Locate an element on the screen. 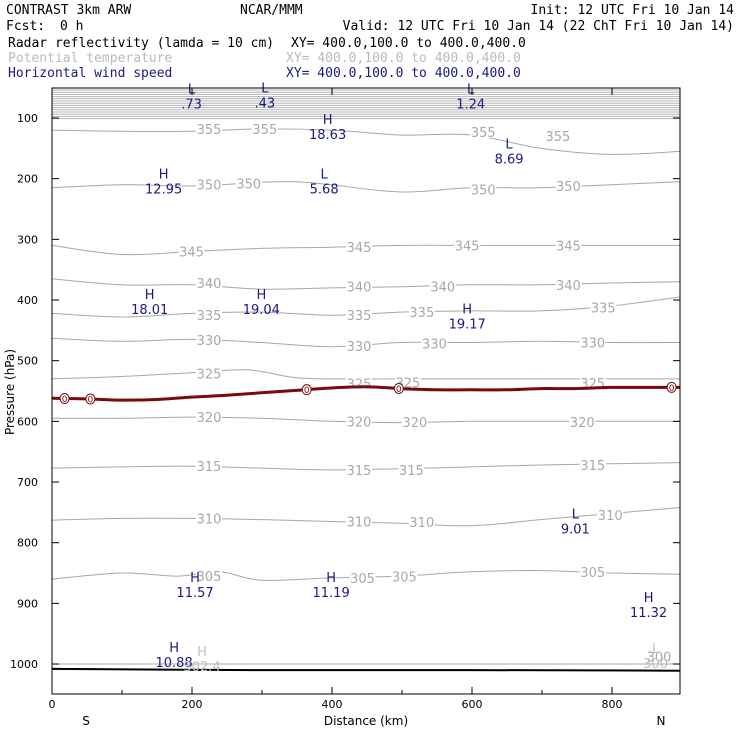 This screenshot has height=740, width=740. theta-extremum-L: L is located at coordinates (656, 649).